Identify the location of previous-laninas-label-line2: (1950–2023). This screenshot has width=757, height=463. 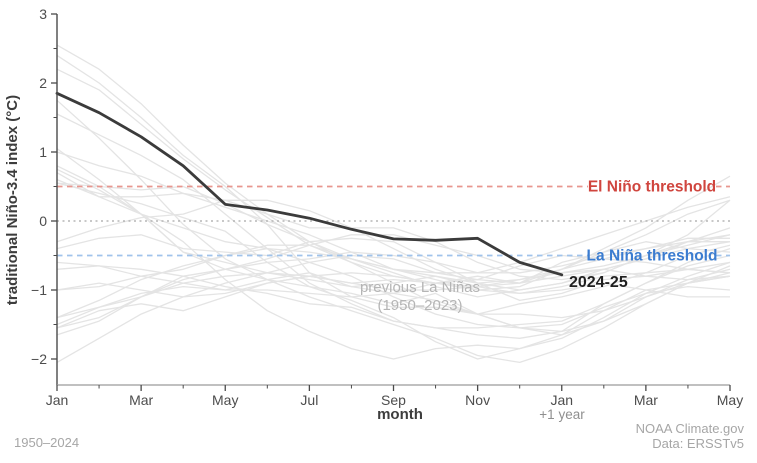
(419, 305).